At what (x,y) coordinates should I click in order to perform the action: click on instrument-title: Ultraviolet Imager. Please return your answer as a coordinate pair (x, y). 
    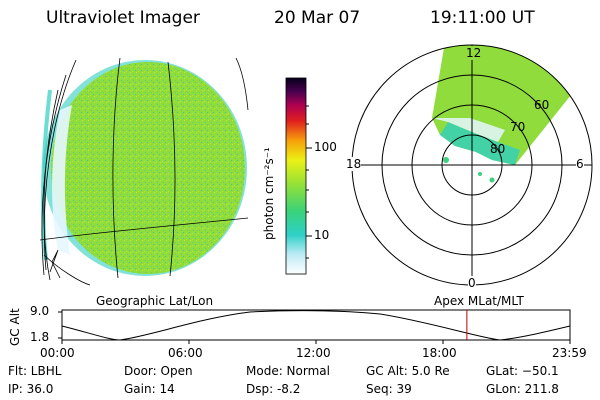
    Looking at the image, I should click on (123, 18).